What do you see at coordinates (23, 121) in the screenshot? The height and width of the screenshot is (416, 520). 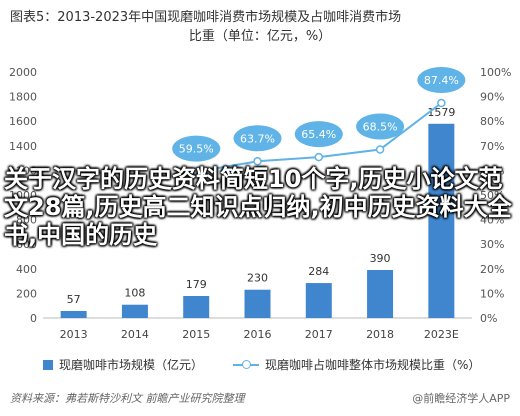 I see `left-tick-label: 1600` at bounding box center [23, 121].